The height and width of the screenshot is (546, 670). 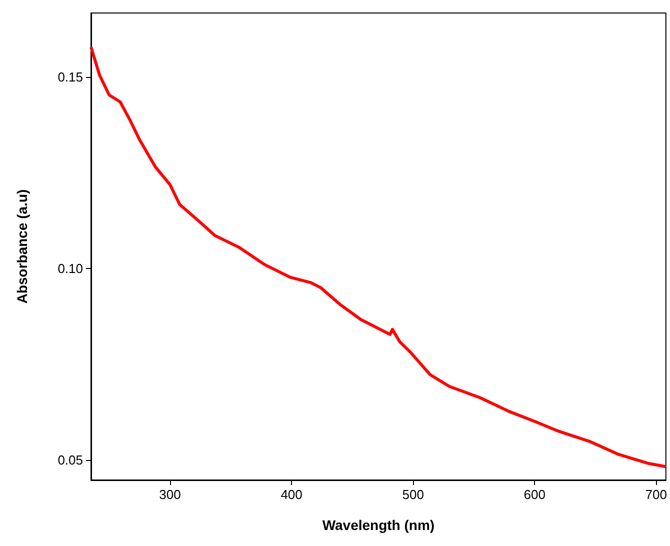 I want to click on x-axis-title: Wavelength (nm), so click(x=378, y=525).